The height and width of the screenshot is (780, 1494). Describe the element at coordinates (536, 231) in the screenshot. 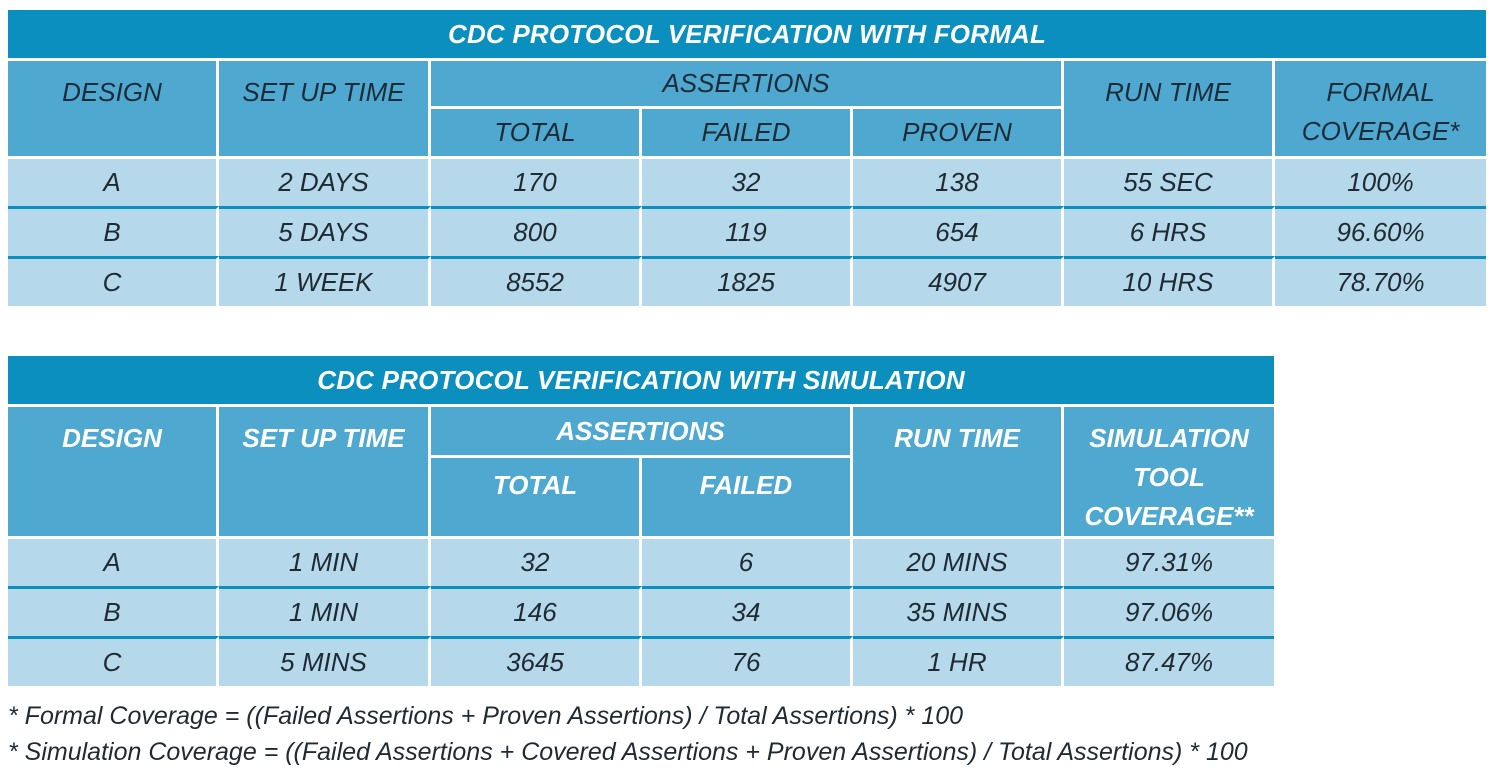

I see `cell-total: 800` at that location.